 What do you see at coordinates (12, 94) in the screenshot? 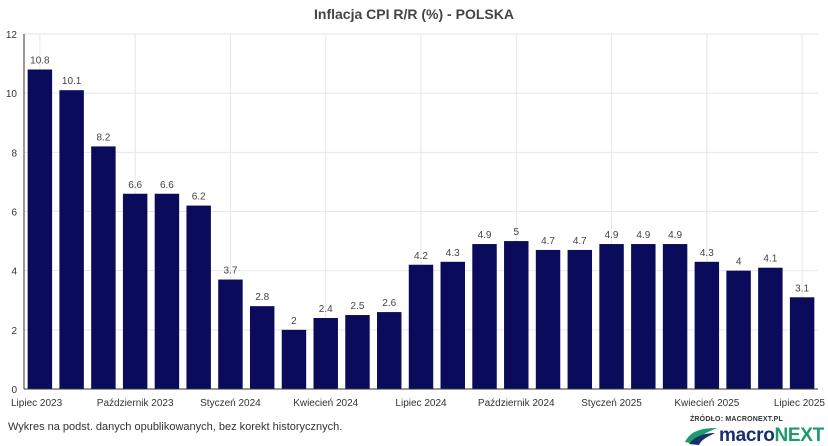
I see `y-tick-label: 10` at bounding box center [12, 94].